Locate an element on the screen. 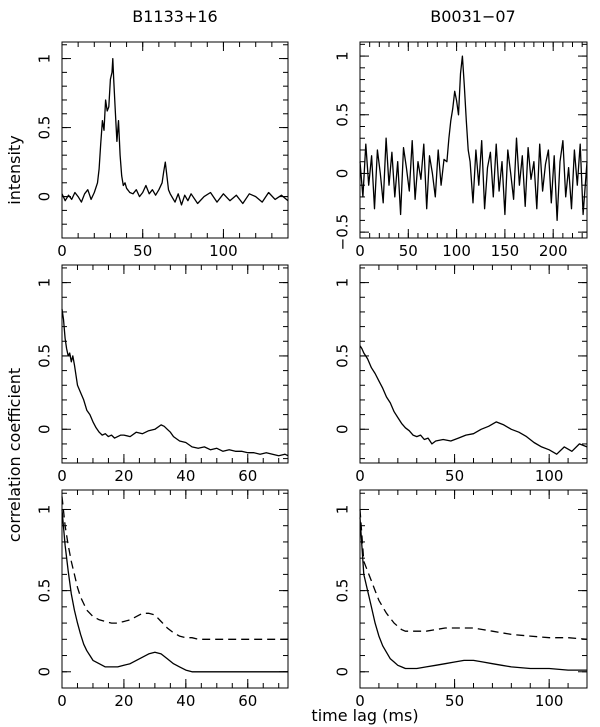 The height and width of the screenshot is (727, 600). x-tick-label: 150 is located at coordinates (505, 251).